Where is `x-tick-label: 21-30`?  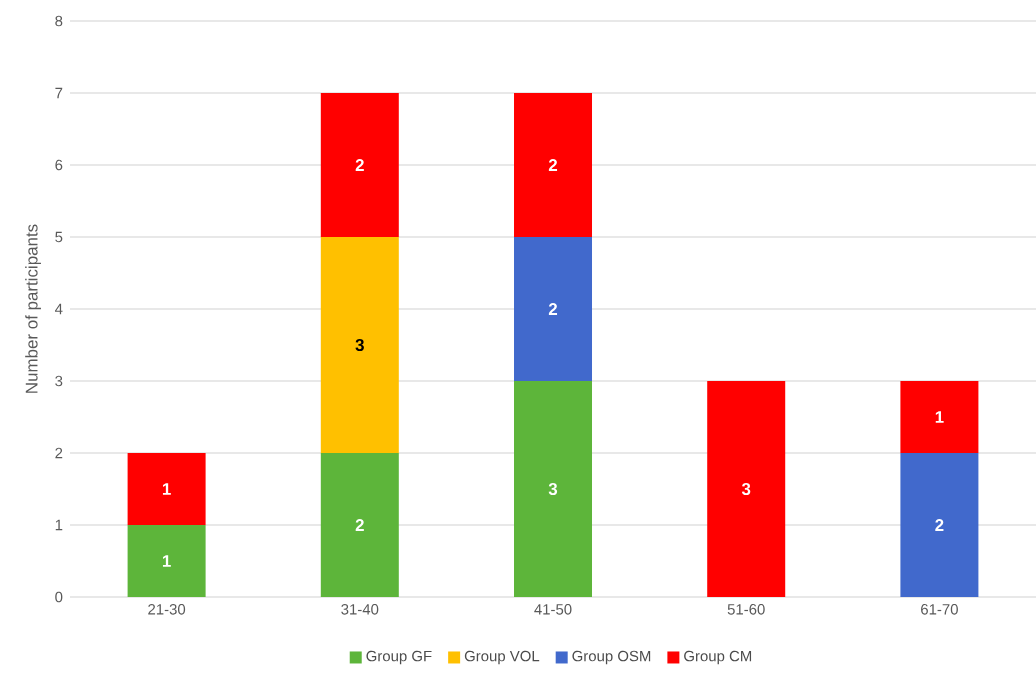 x-tick-label: 21-30 is located at coordinates (167, 609).